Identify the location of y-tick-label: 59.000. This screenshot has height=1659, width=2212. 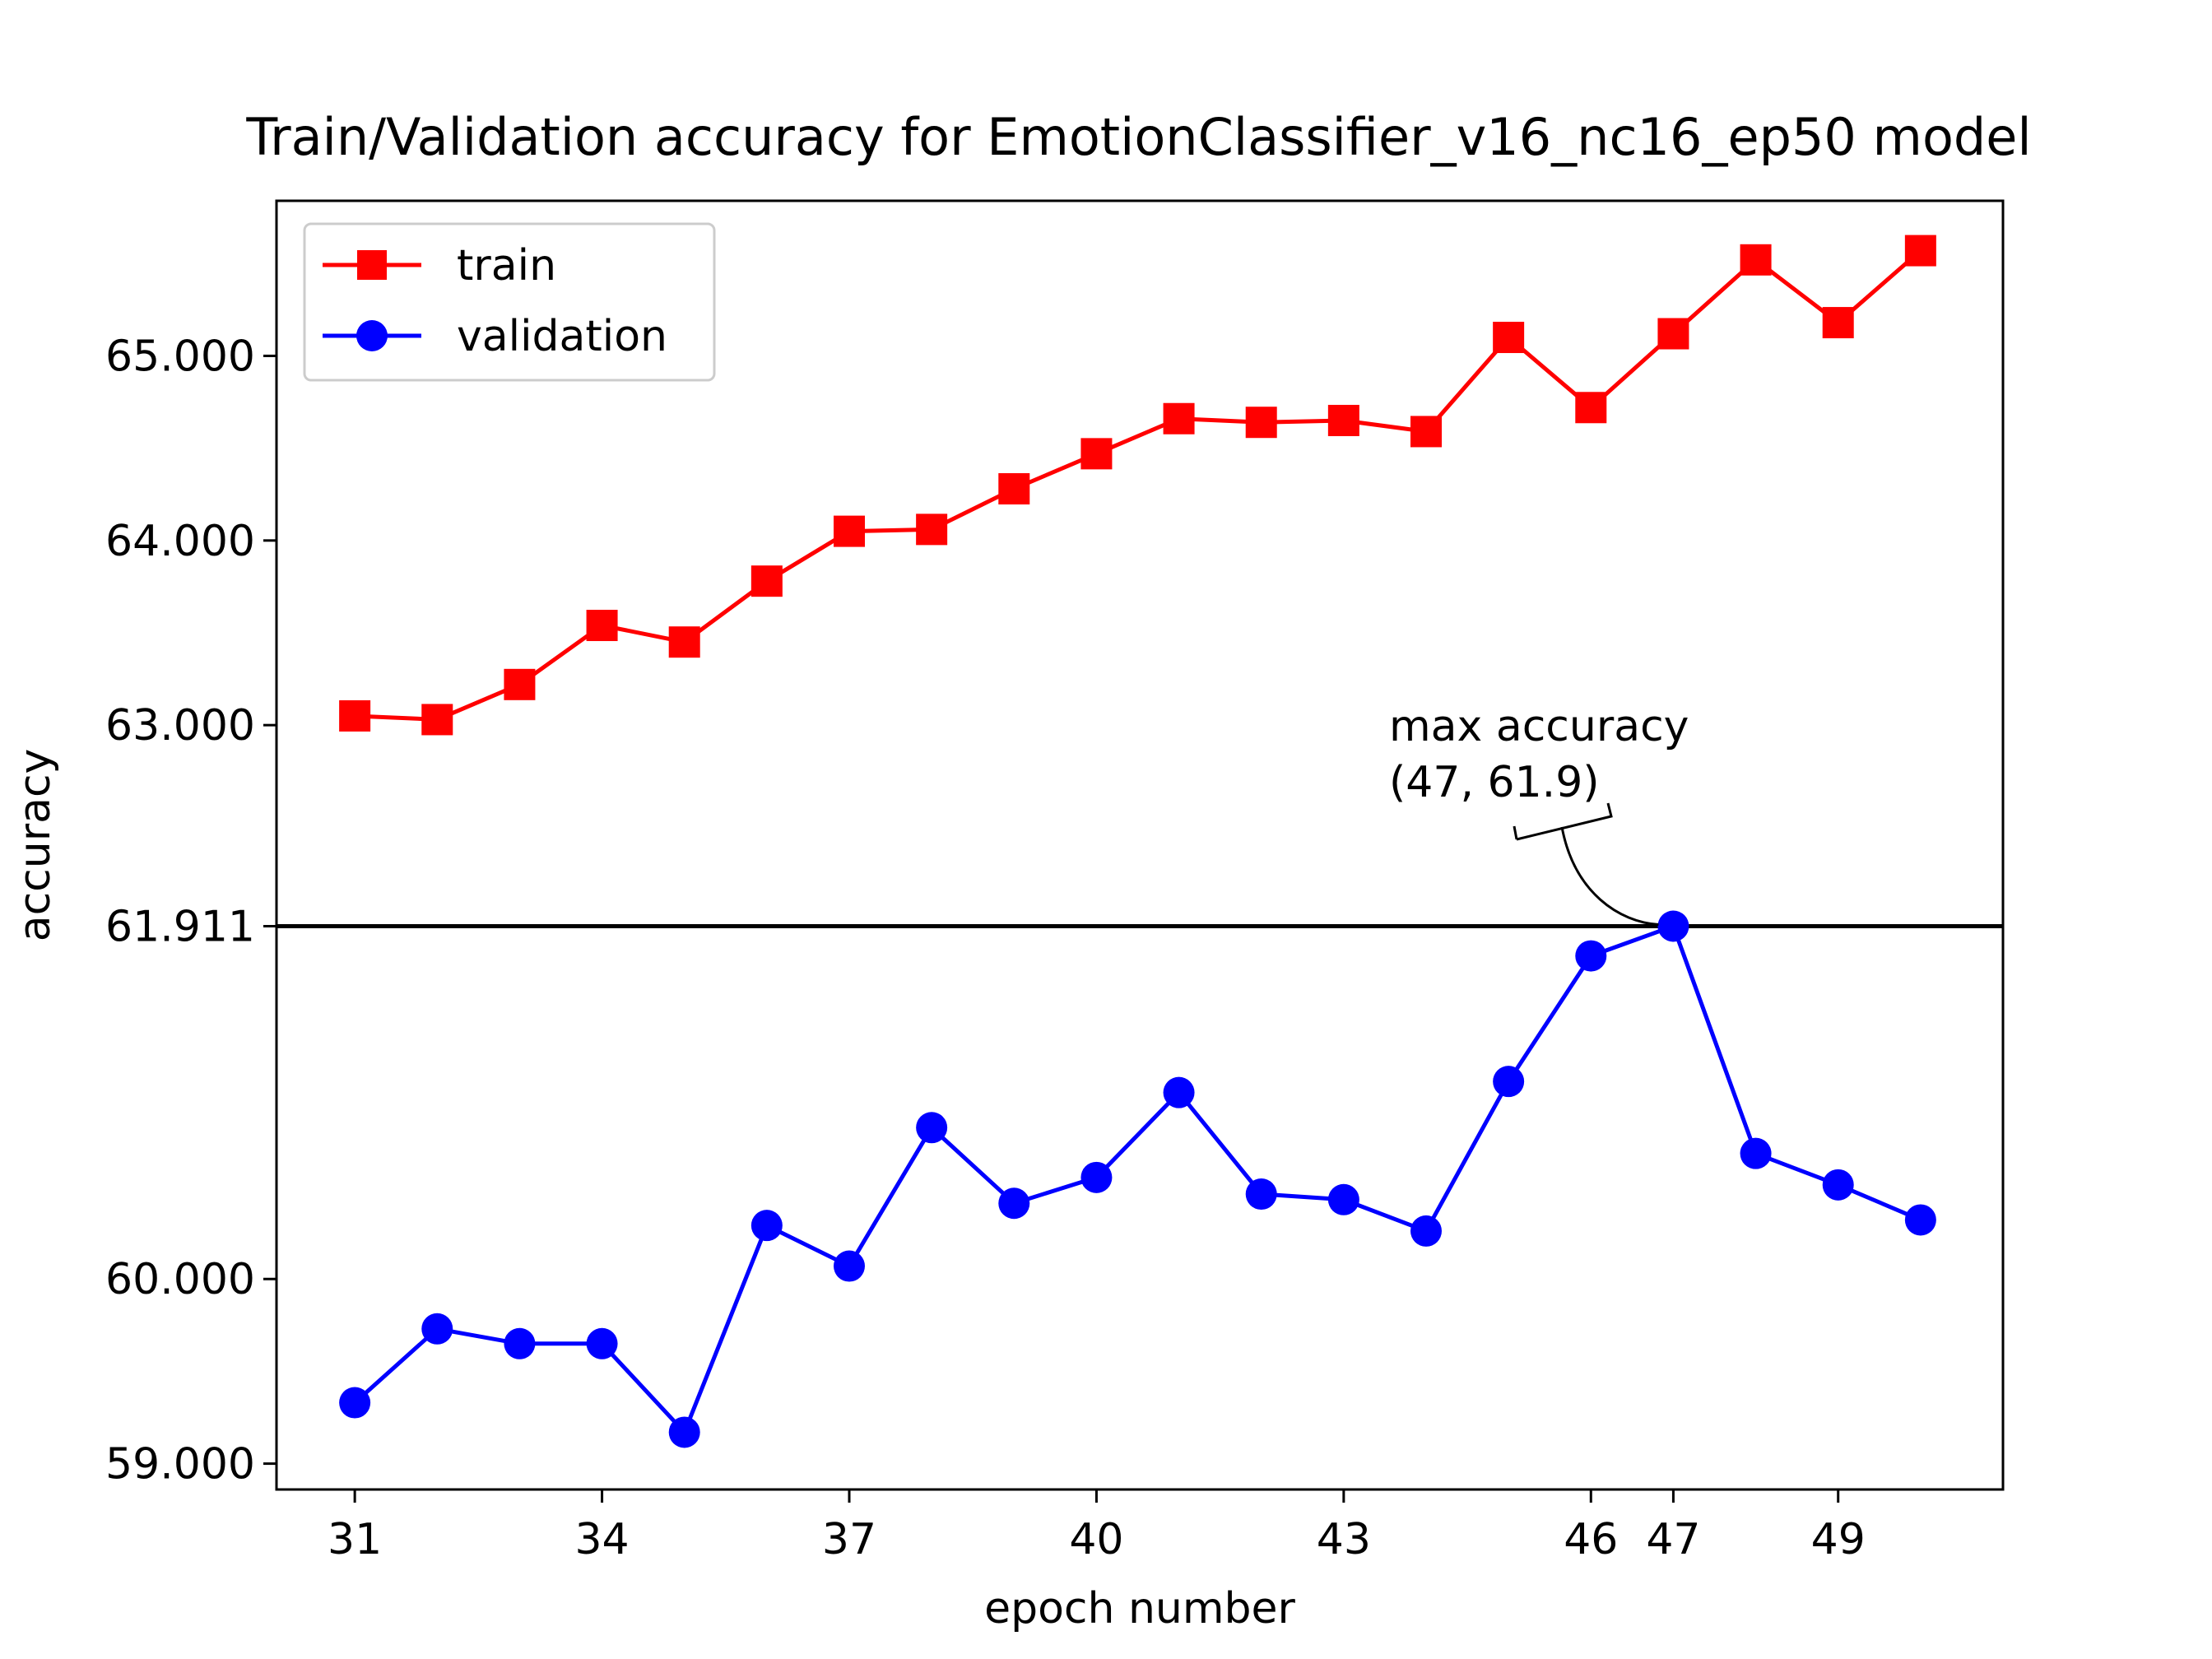
(180, 1464).